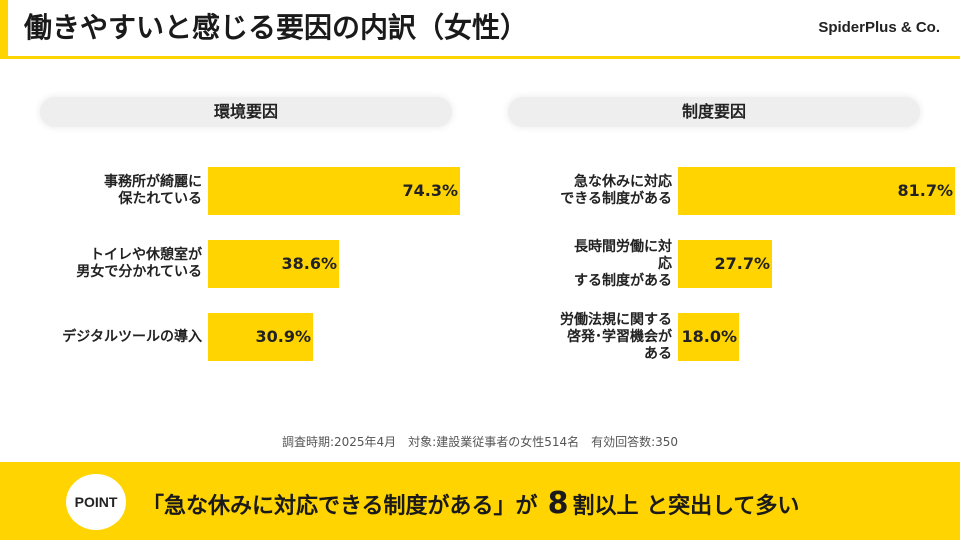 The width and height of the screenshot is (960, 540). Describe the element at coordinates (742, 263) in the screenshot. I see `data-label: 27.7%` at that location.